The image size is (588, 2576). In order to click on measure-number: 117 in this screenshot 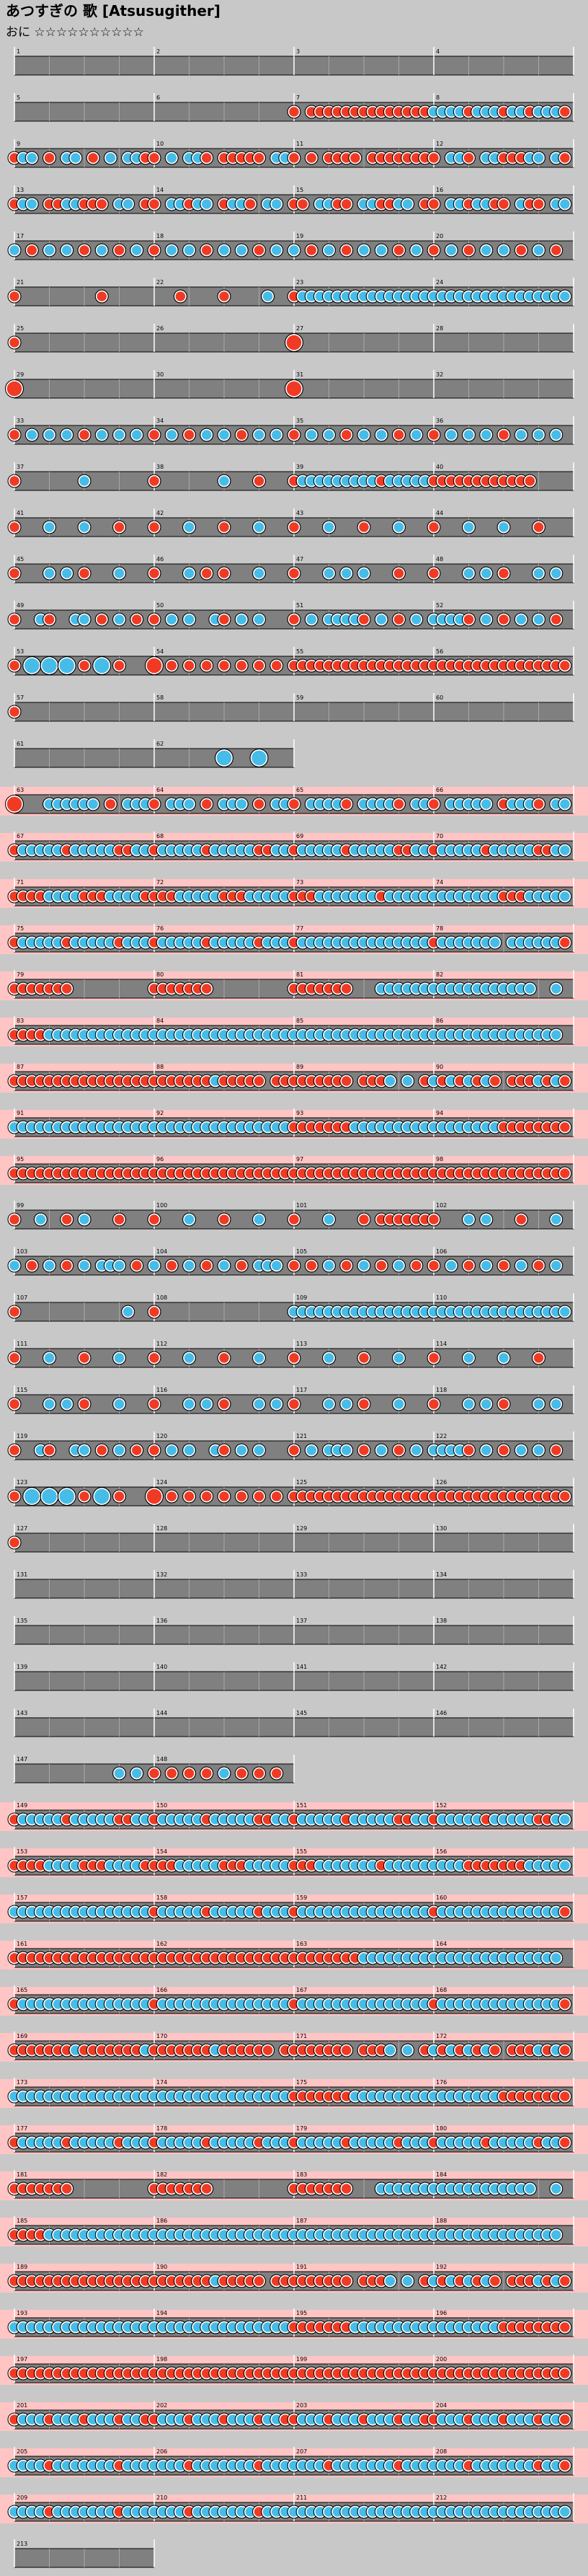, I will do `click(301, 1390)`.